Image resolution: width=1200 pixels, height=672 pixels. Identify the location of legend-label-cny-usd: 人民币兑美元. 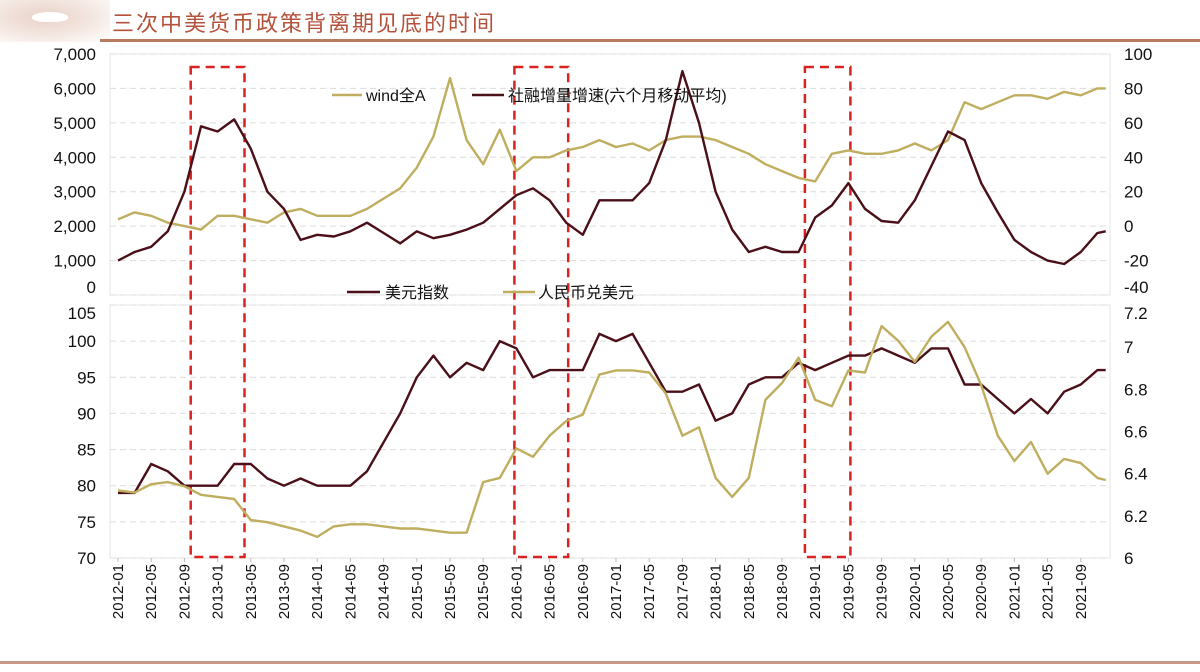
(586, 293).